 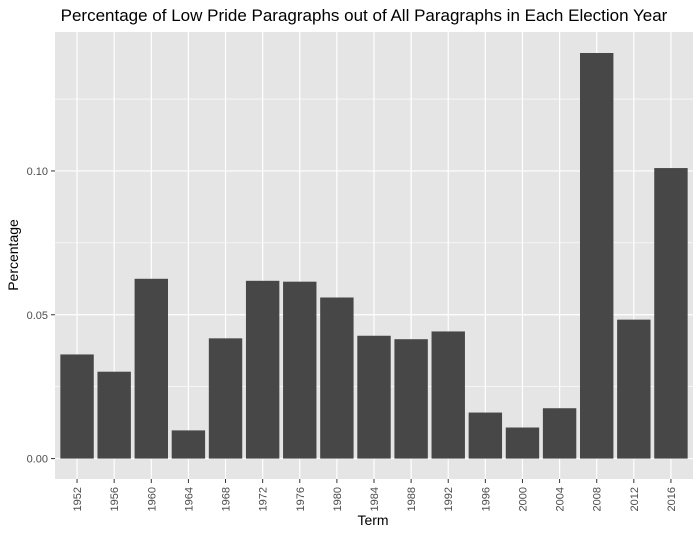 What do you see at coordinates (114, 415) in the screenshot?
I see `bar-1956` at bounding box center [114, 415].